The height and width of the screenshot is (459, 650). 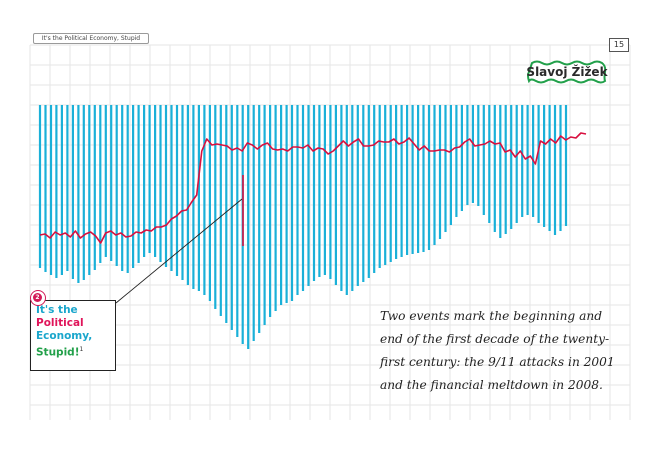 I want to click on body-line-4: and the financial meltdown in 2008., so click(x=491, y=385).